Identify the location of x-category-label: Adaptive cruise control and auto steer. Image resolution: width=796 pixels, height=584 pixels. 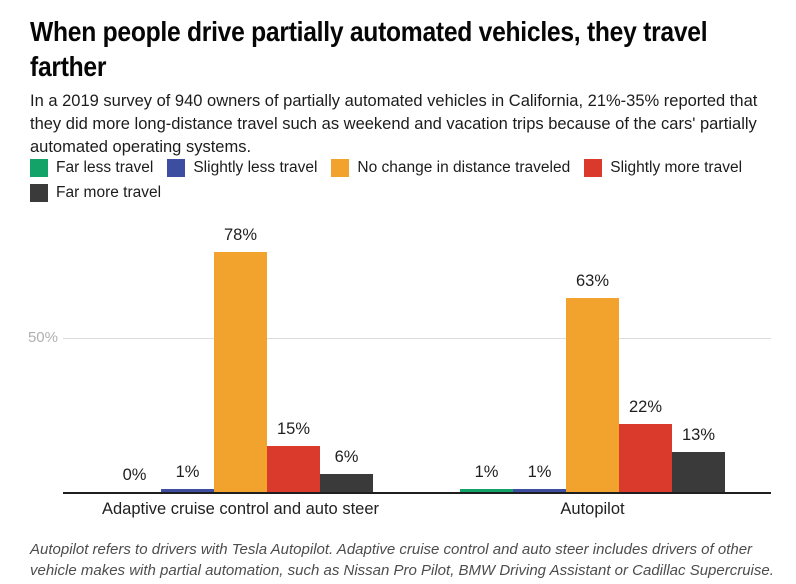
(240, 509).